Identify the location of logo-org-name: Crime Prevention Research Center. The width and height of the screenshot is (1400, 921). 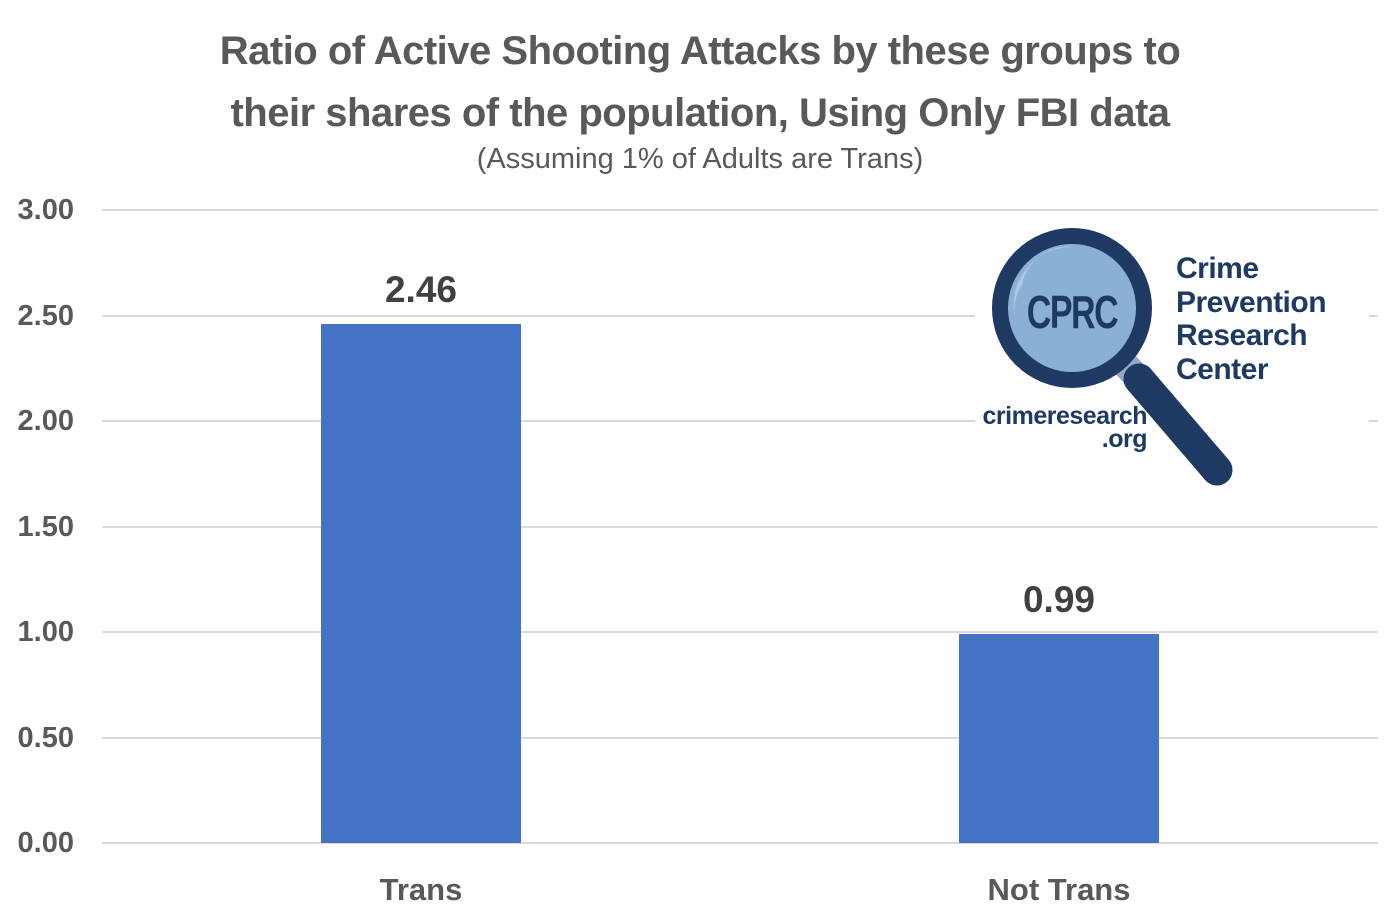
(1271, 319).